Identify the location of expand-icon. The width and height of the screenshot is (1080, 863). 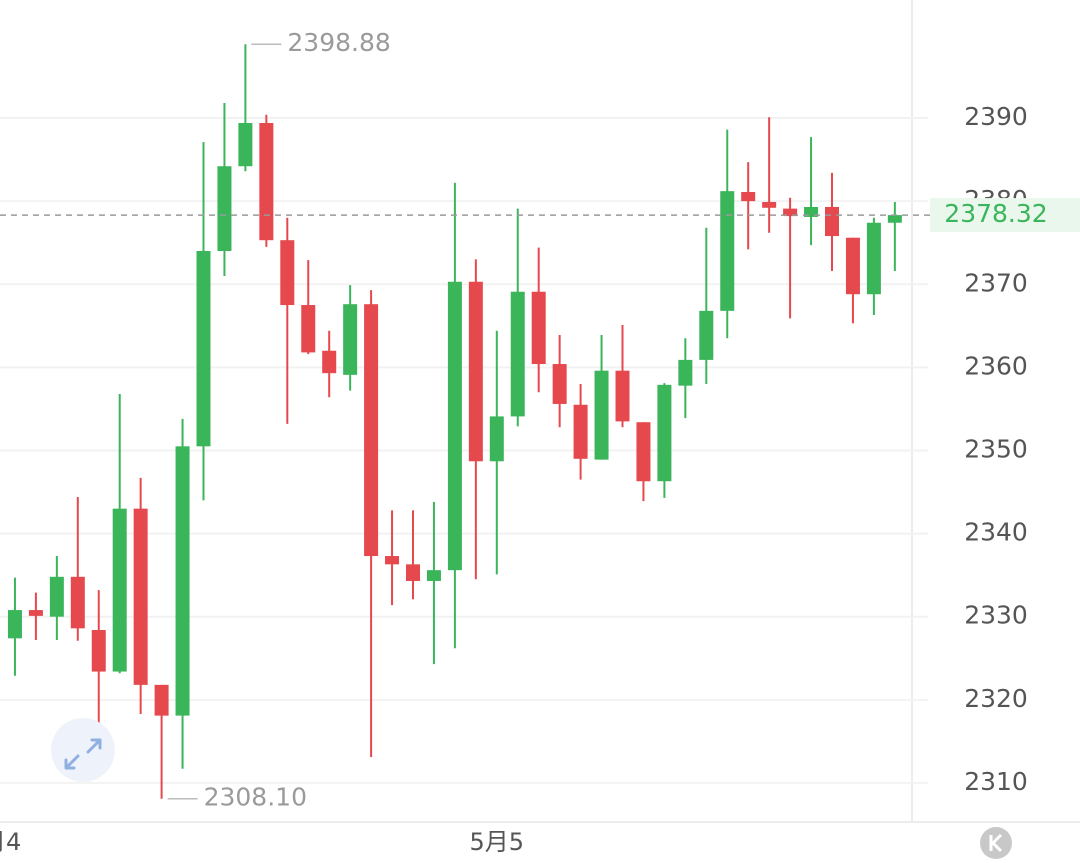
(83, 754).